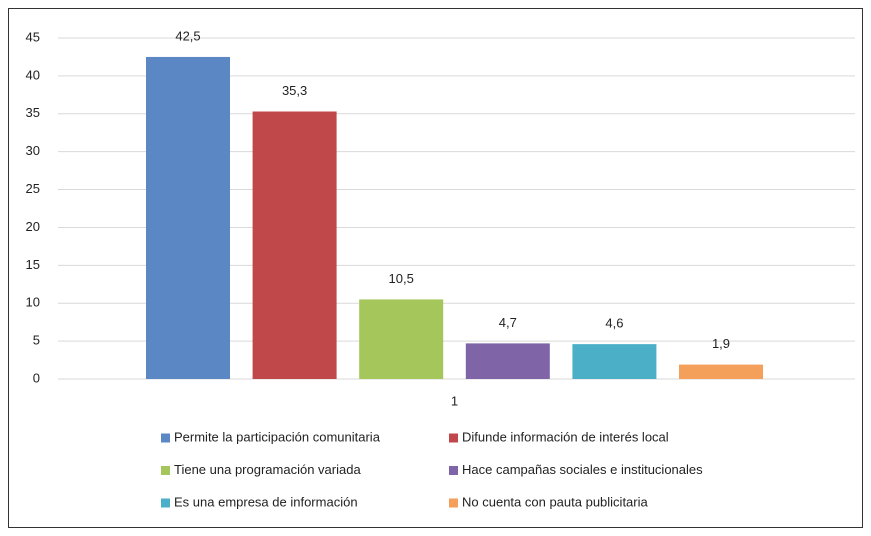  Describe the element at coordinates (721, 343) in the screenshot. I see `data-label: 1,9` at that location.